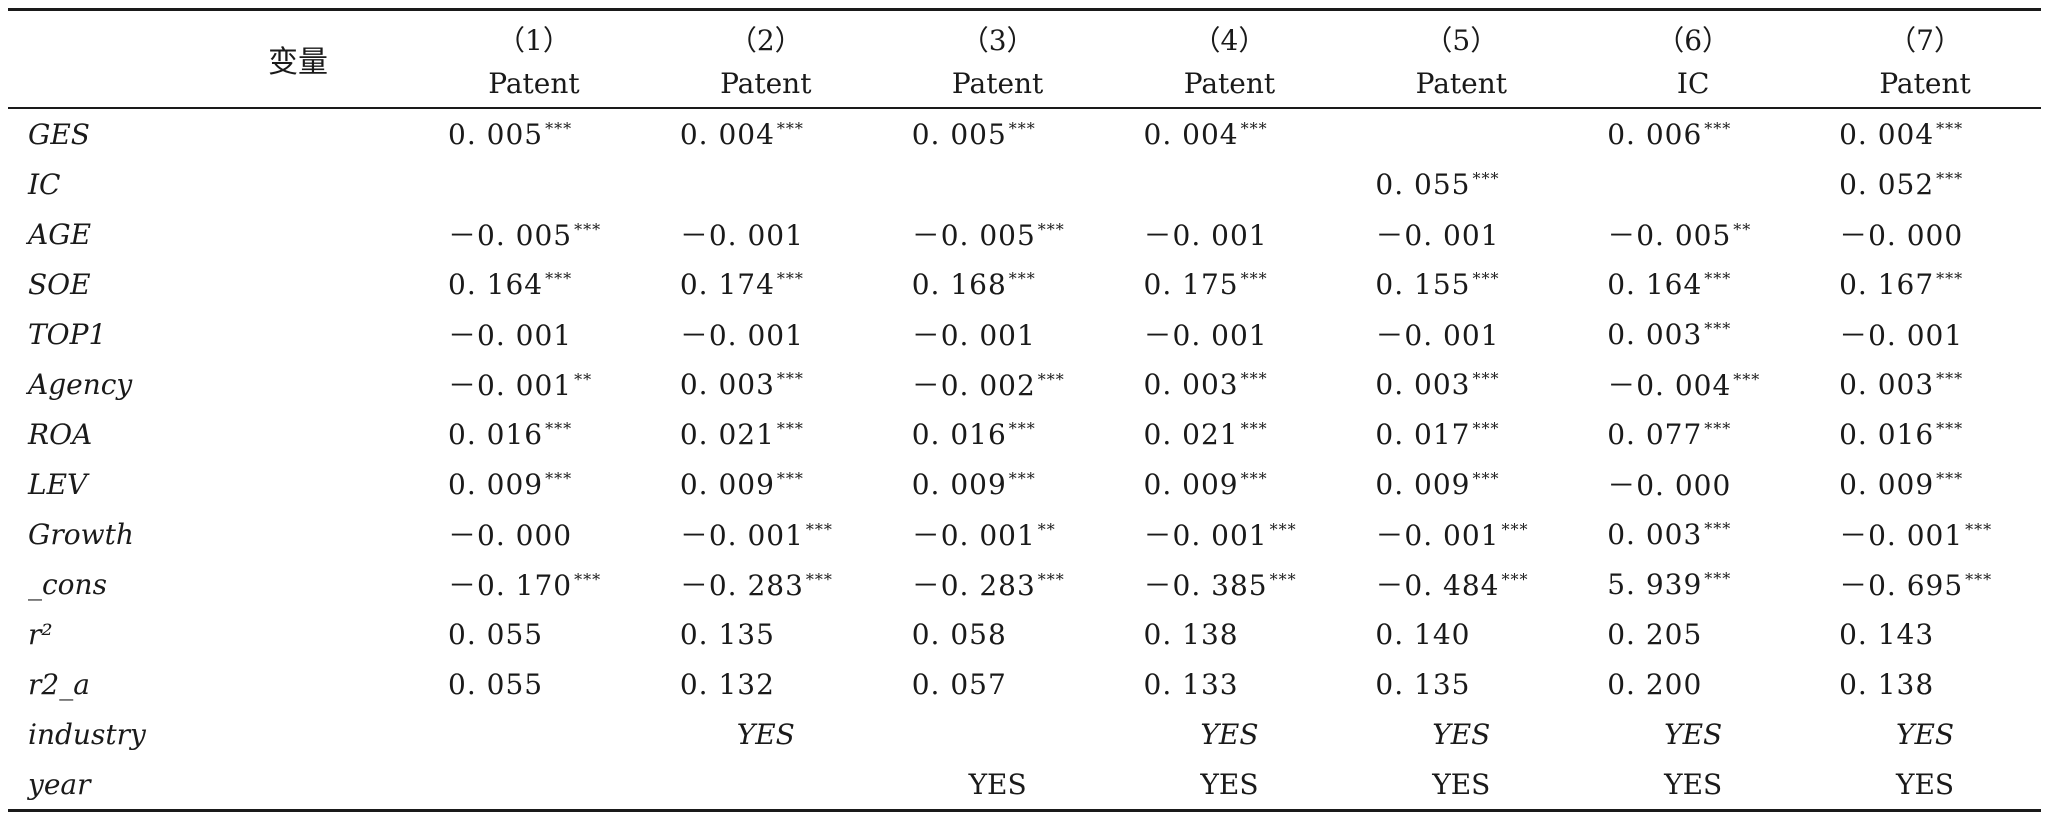 This screenshot has width=2048, height=816. Describe the element at coordinates (1693, 384) in the screenshot. I see `coefficient-cell: －0. 004 ***` at that location.